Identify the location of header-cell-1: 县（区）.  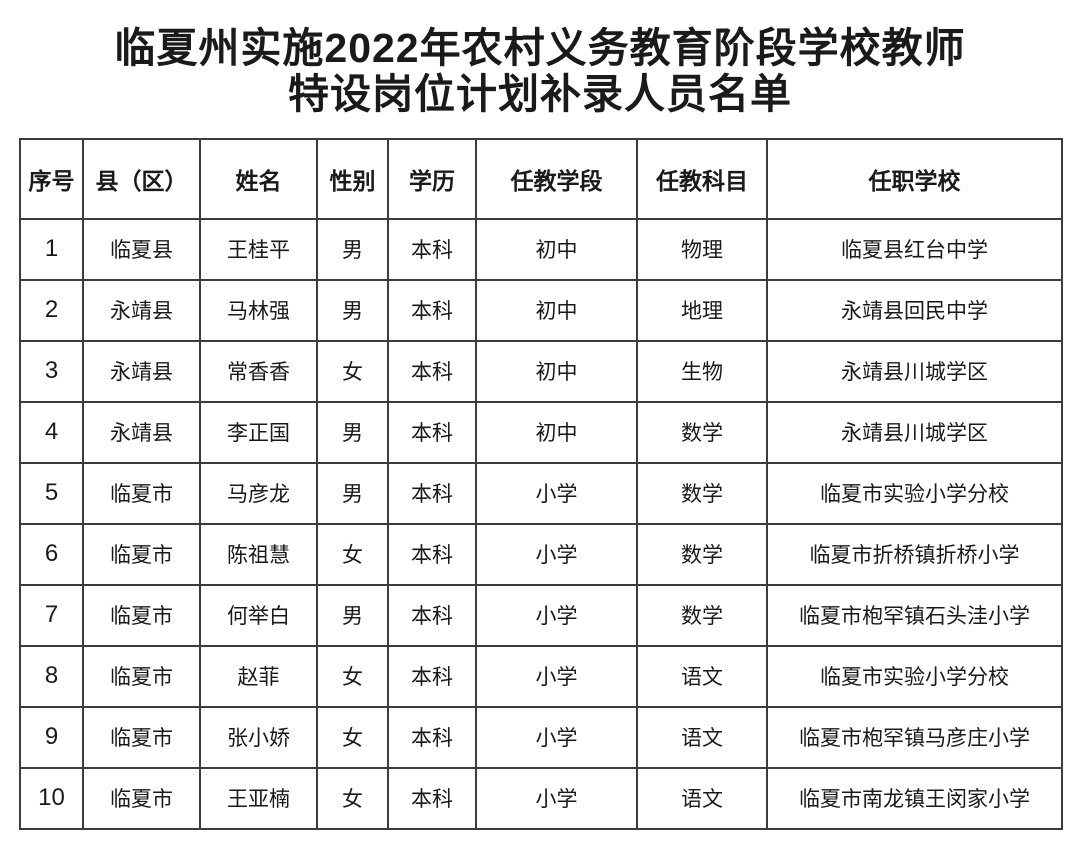
(141, 178).